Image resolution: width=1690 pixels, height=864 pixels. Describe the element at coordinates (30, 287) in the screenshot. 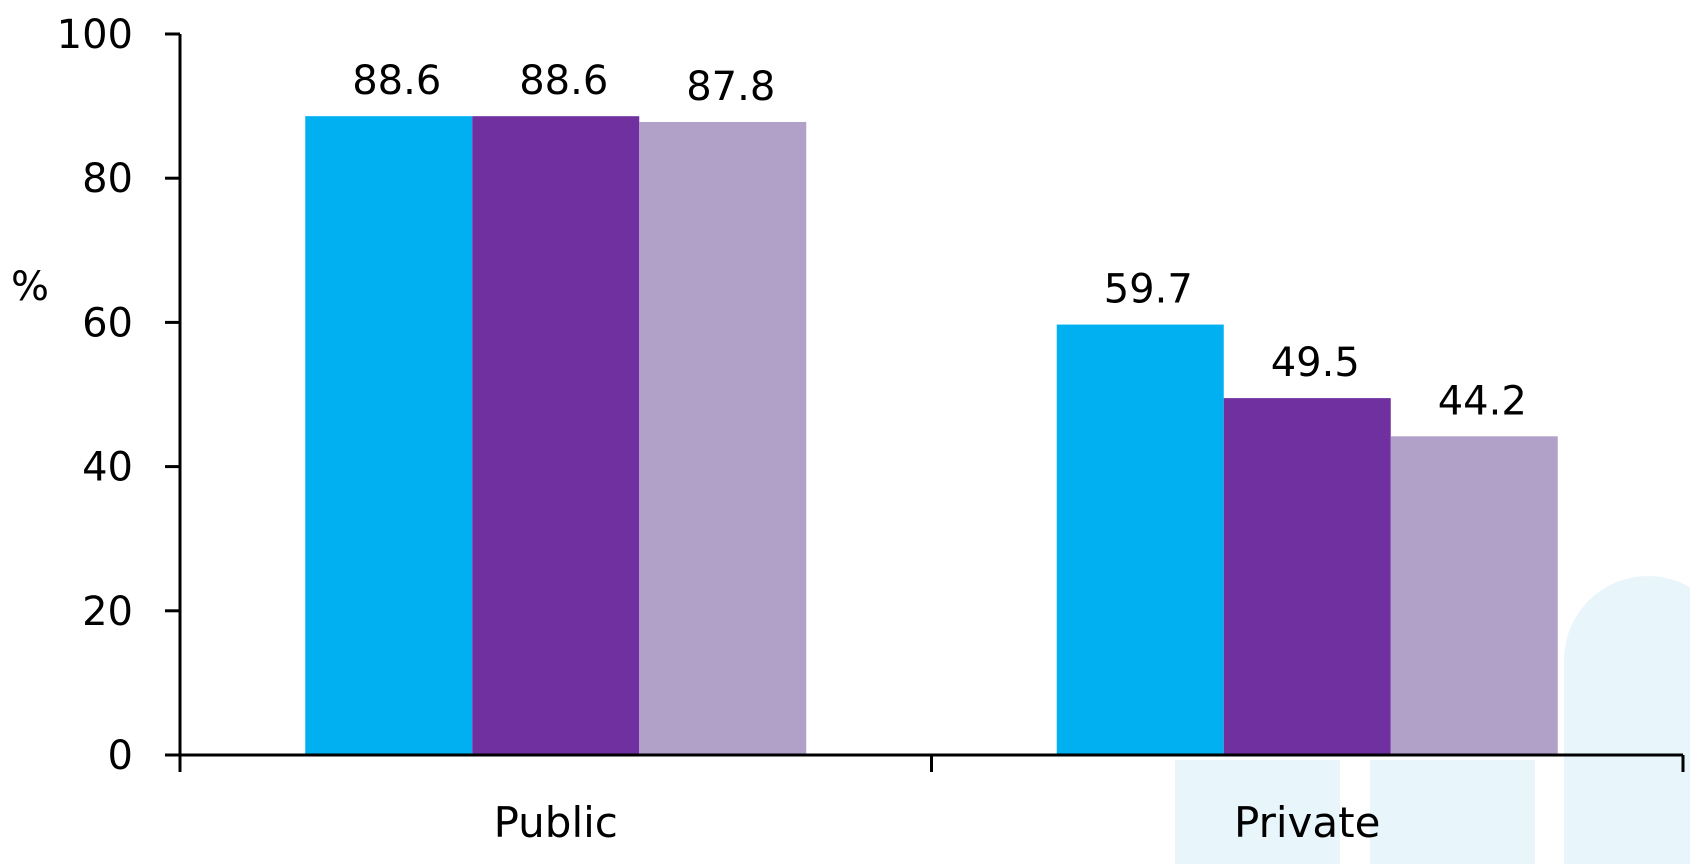

I see `y-axis-label: %` at that location.